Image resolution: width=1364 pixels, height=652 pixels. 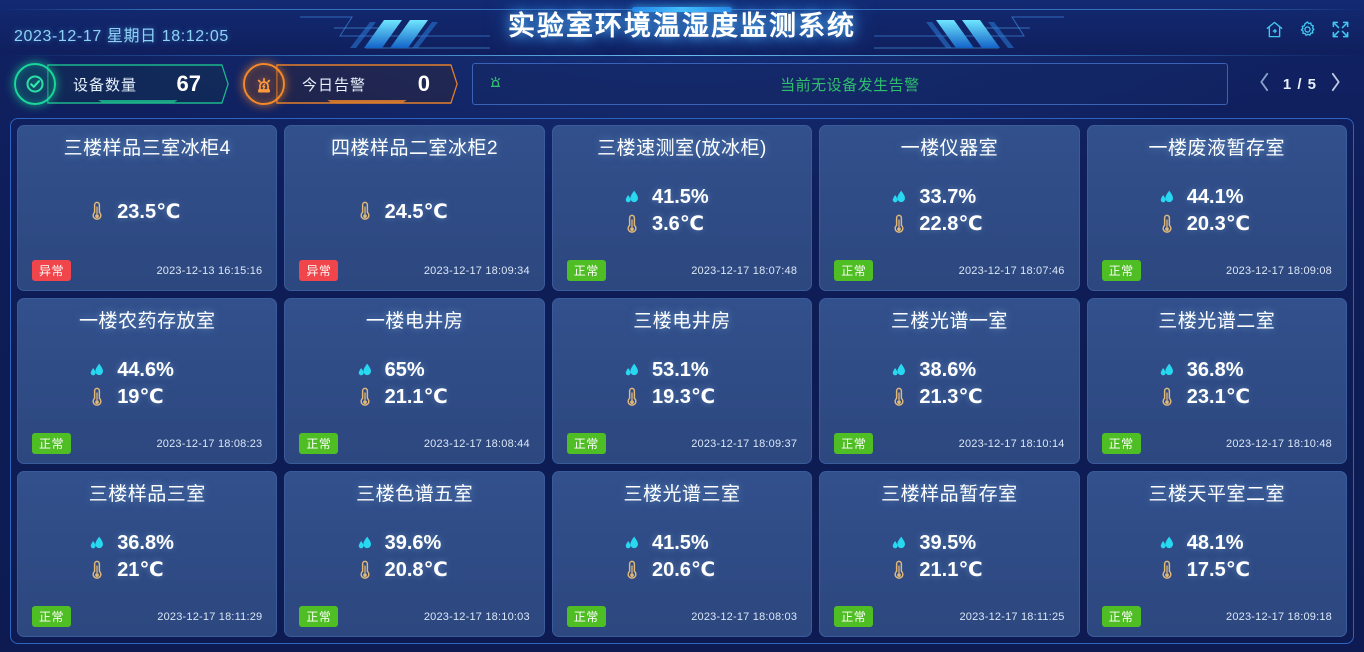 What do you see at coordinates (1216, 616) in the screenshot?
I see `device-footer: 正常 2023-12-17 18:09:18` at bounding box center [1216, 616].